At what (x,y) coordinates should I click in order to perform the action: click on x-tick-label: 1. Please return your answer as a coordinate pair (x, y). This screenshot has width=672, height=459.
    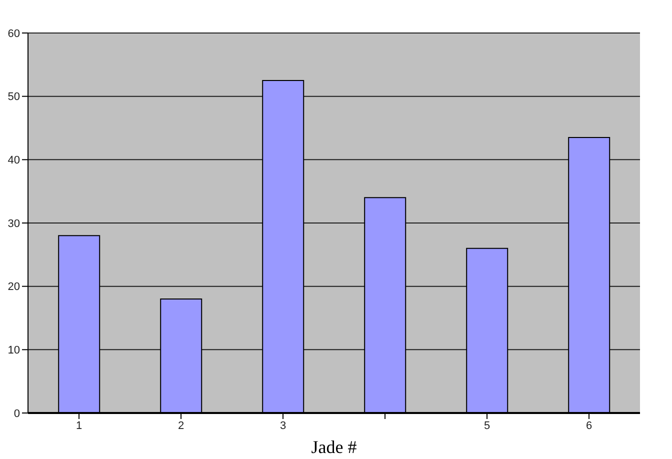
    Looking at the image, I should click on (79, 426).